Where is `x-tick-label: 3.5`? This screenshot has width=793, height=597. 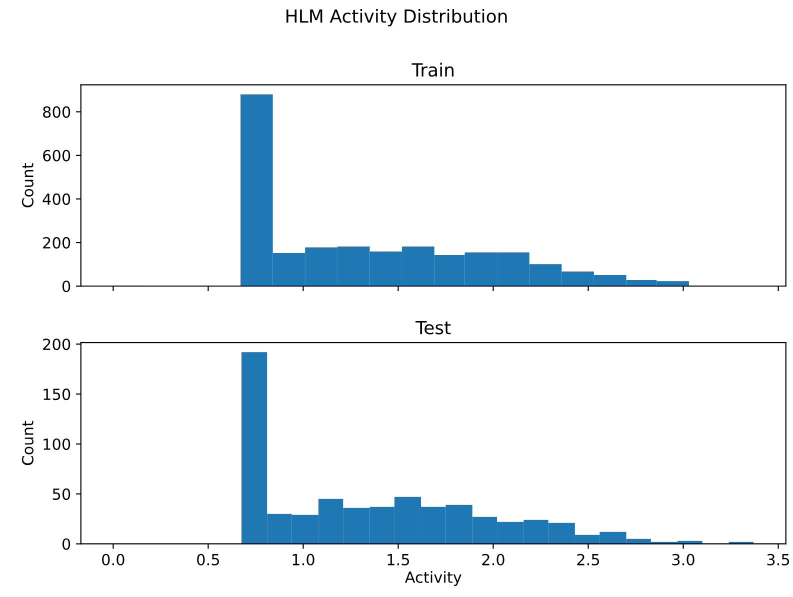
x-tick-label: 3.5 is located at coordinates (778, 560).